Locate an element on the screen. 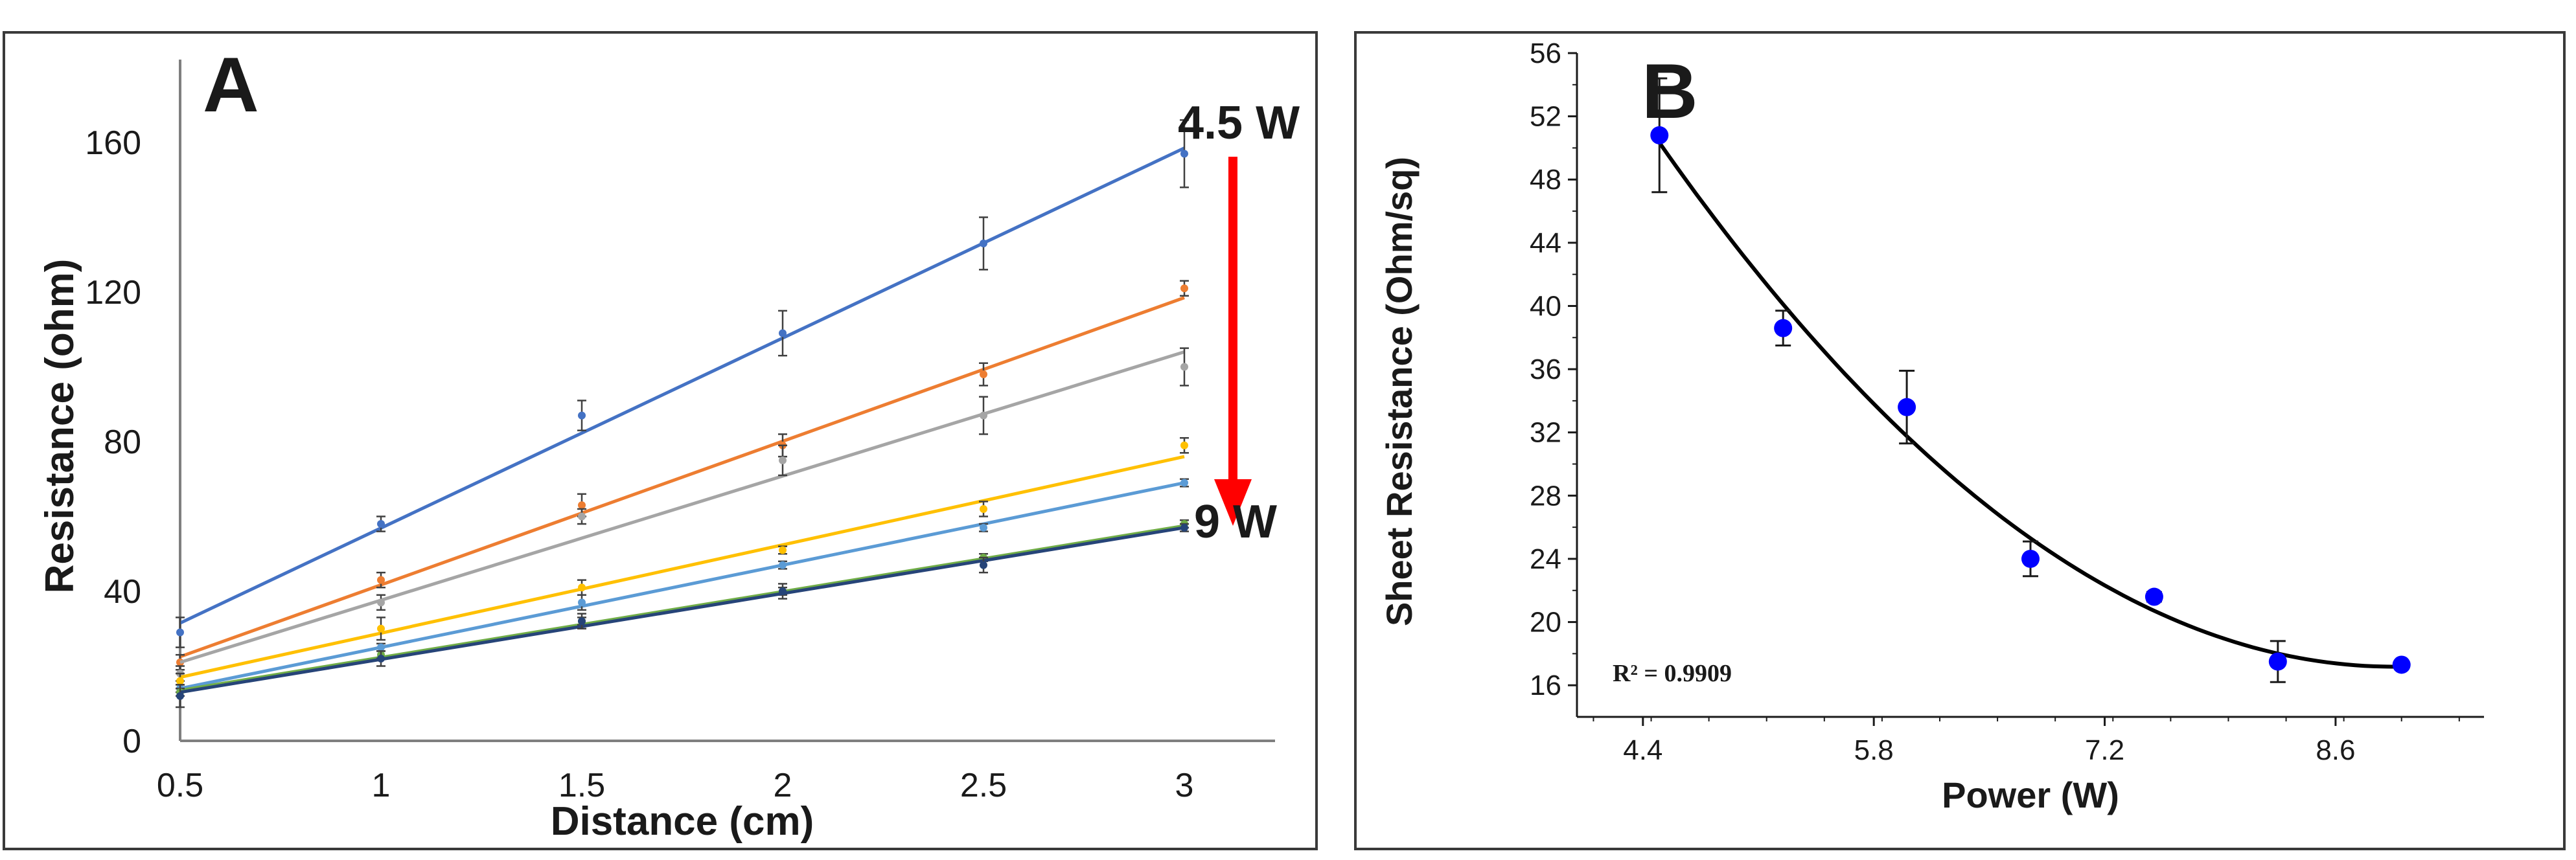 The height and width of the screenshot is (860, 2576). x-tick-label: 1 is located at coordinates (381, 785).